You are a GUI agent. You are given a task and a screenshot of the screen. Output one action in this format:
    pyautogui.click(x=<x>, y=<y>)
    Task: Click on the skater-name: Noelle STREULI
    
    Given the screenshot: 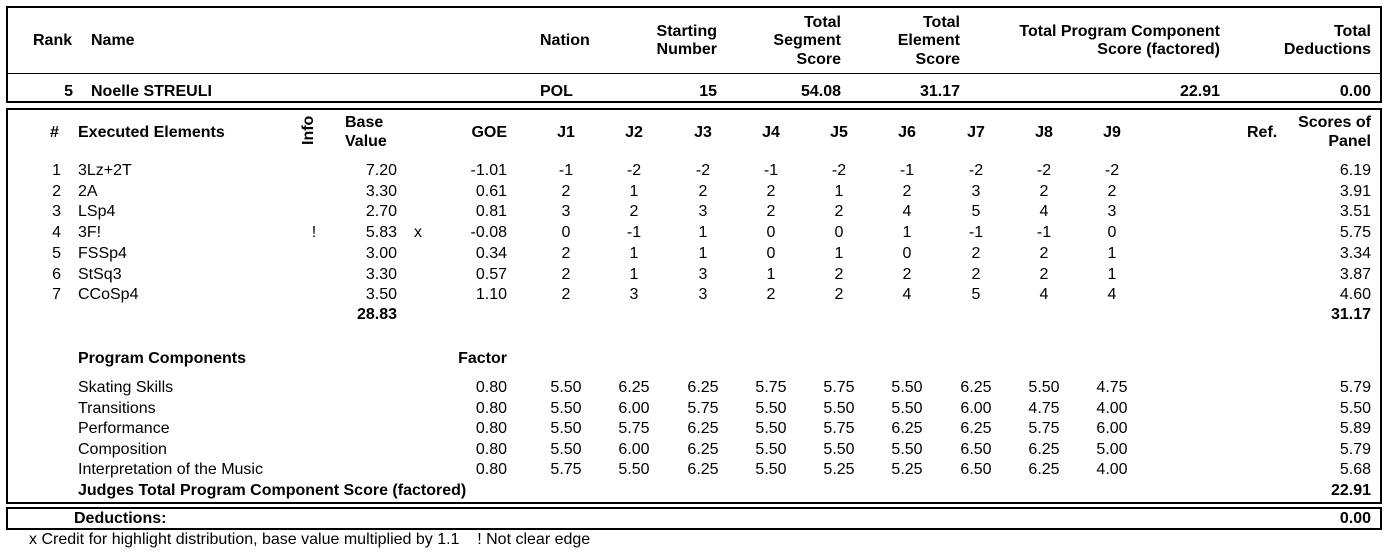 What is the action you would take?
    pyautogui.click(x=151, y=91)
    